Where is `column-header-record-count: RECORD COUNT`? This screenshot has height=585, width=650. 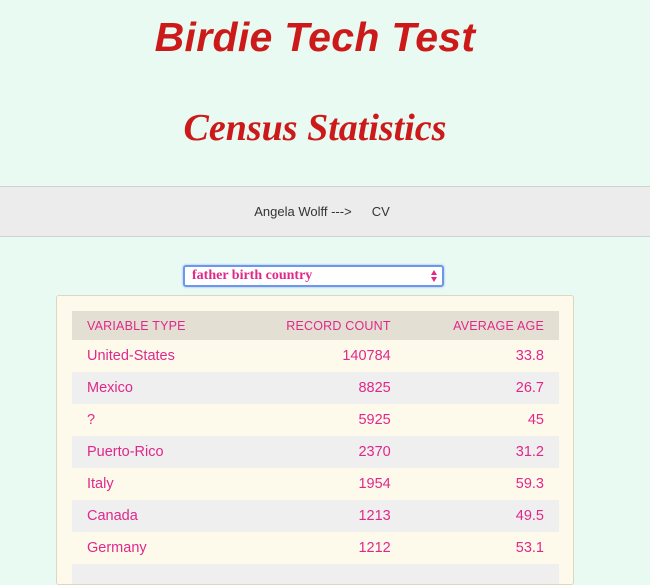 column-header-record-count: RECORD COUNT is located at coordinates (338, 325).